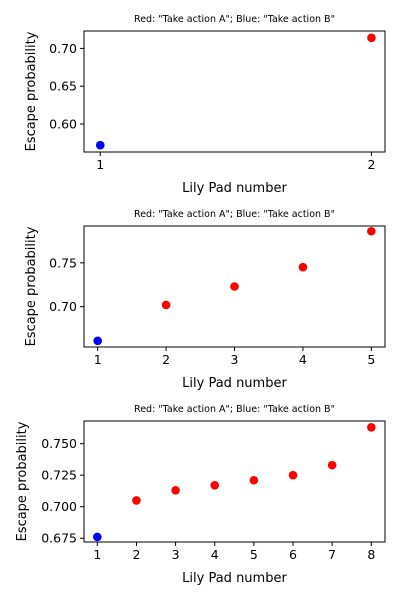  What do you see at coordinates (63, 124) in the screenshot?
I see `y-tick-label: 0.60` at bounding box center [63, 124].